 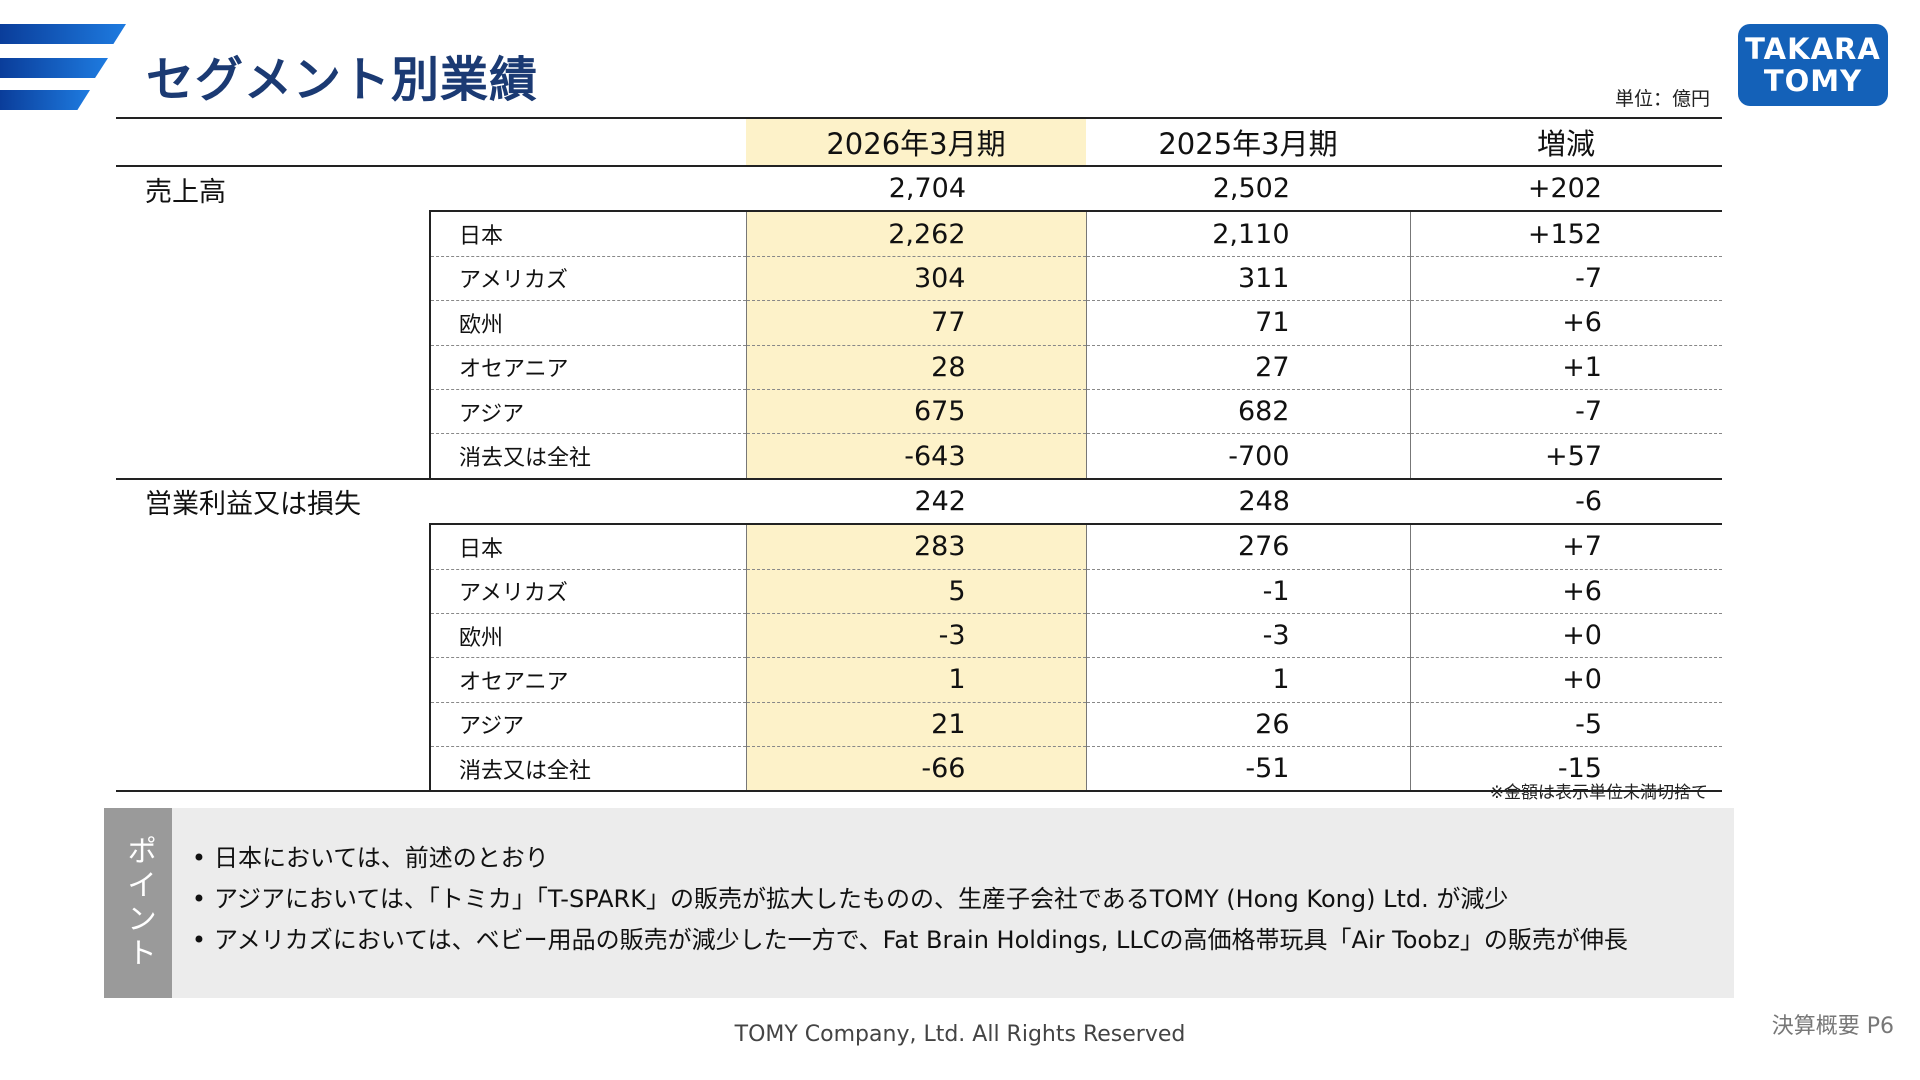 I want to click on value-change: +7, so click(x=1565, y=547).